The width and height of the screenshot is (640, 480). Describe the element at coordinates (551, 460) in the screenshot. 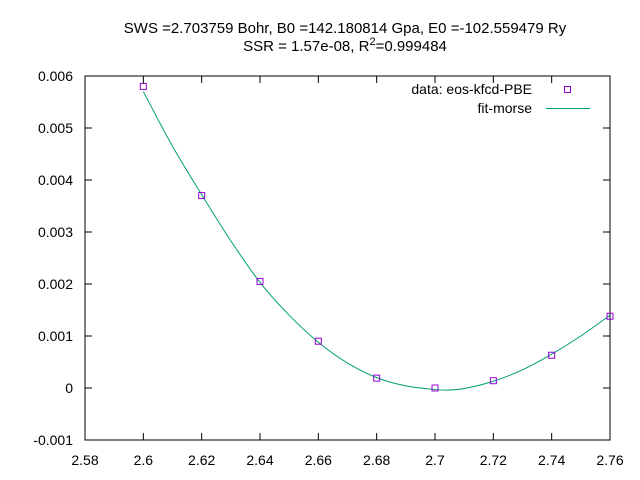

I see `x-tick-label: 2.74` at that location.